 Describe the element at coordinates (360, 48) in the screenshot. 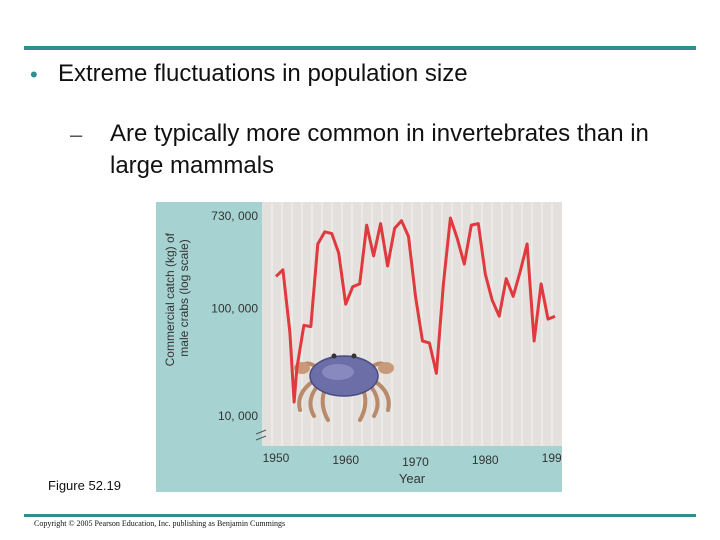

I see `top-divider` at that location.